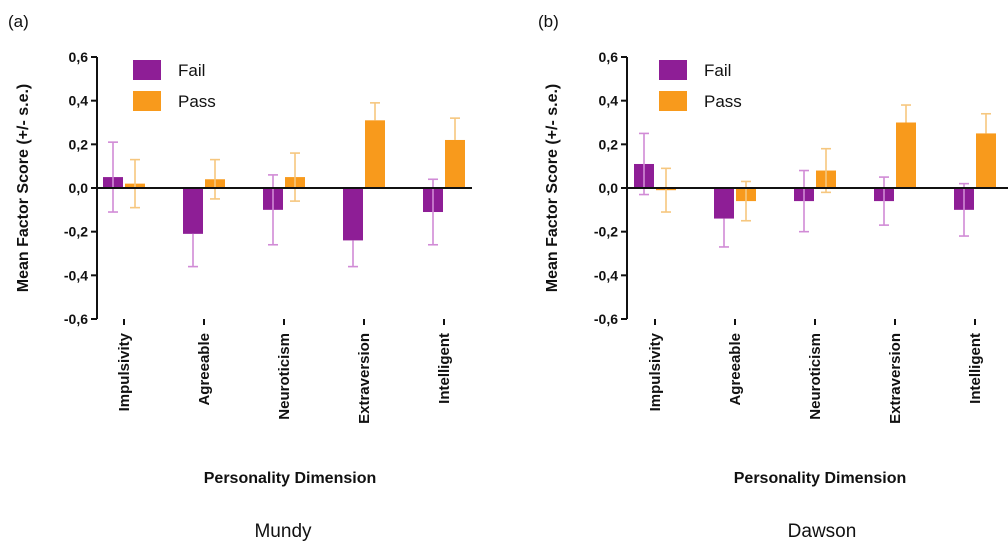  What do you see at coordinates (283, 531) in the screenshot?
I see `panel-caption: Mundy` at bounding box center [283, 531].